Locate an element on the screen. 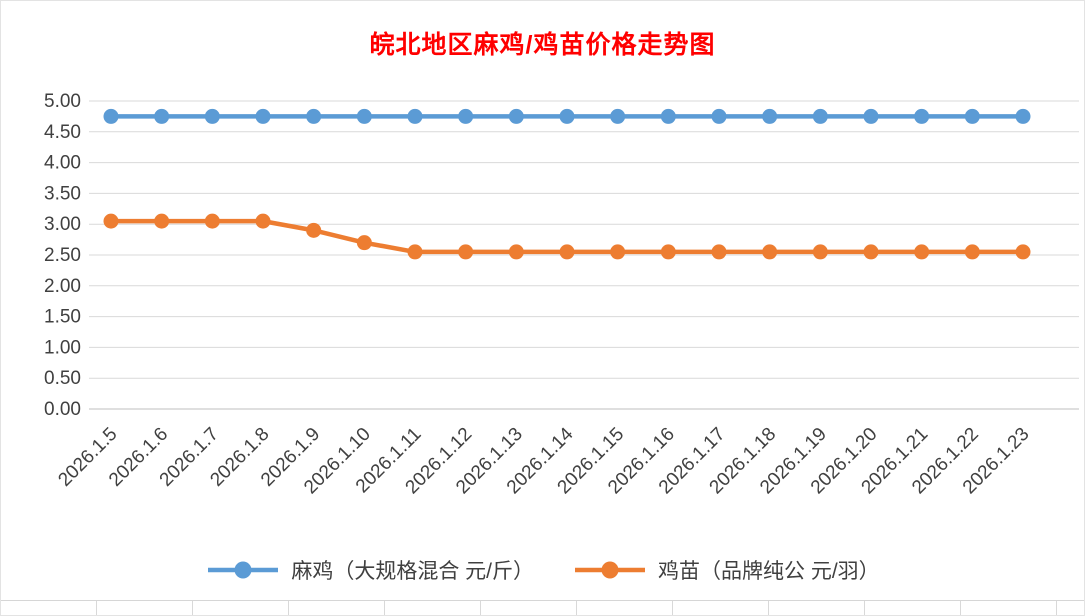  spreadsheet-cells-strip is located at coordinates (542, 607).